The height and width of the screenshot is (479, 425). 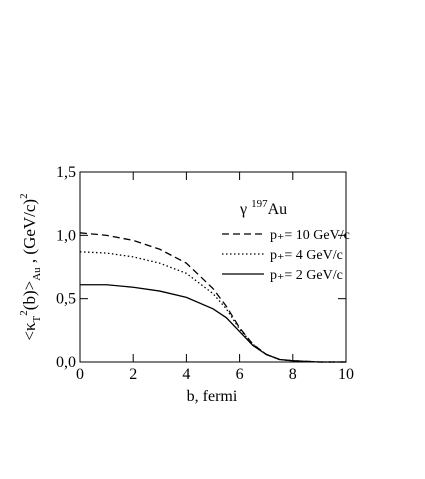 I want to click on x-tick-label: 8, so click(x=293, y=374).